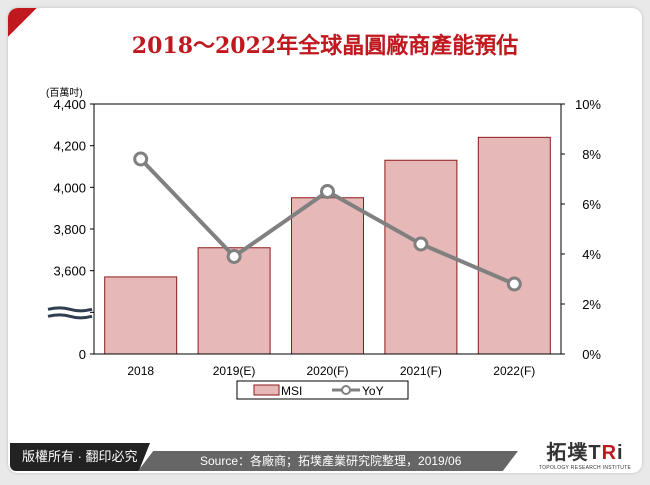  What do you see at coordinates (591, 354) in the screenshot?
I see `y2-tick-label: 0%` at bounding box center [591, 354].